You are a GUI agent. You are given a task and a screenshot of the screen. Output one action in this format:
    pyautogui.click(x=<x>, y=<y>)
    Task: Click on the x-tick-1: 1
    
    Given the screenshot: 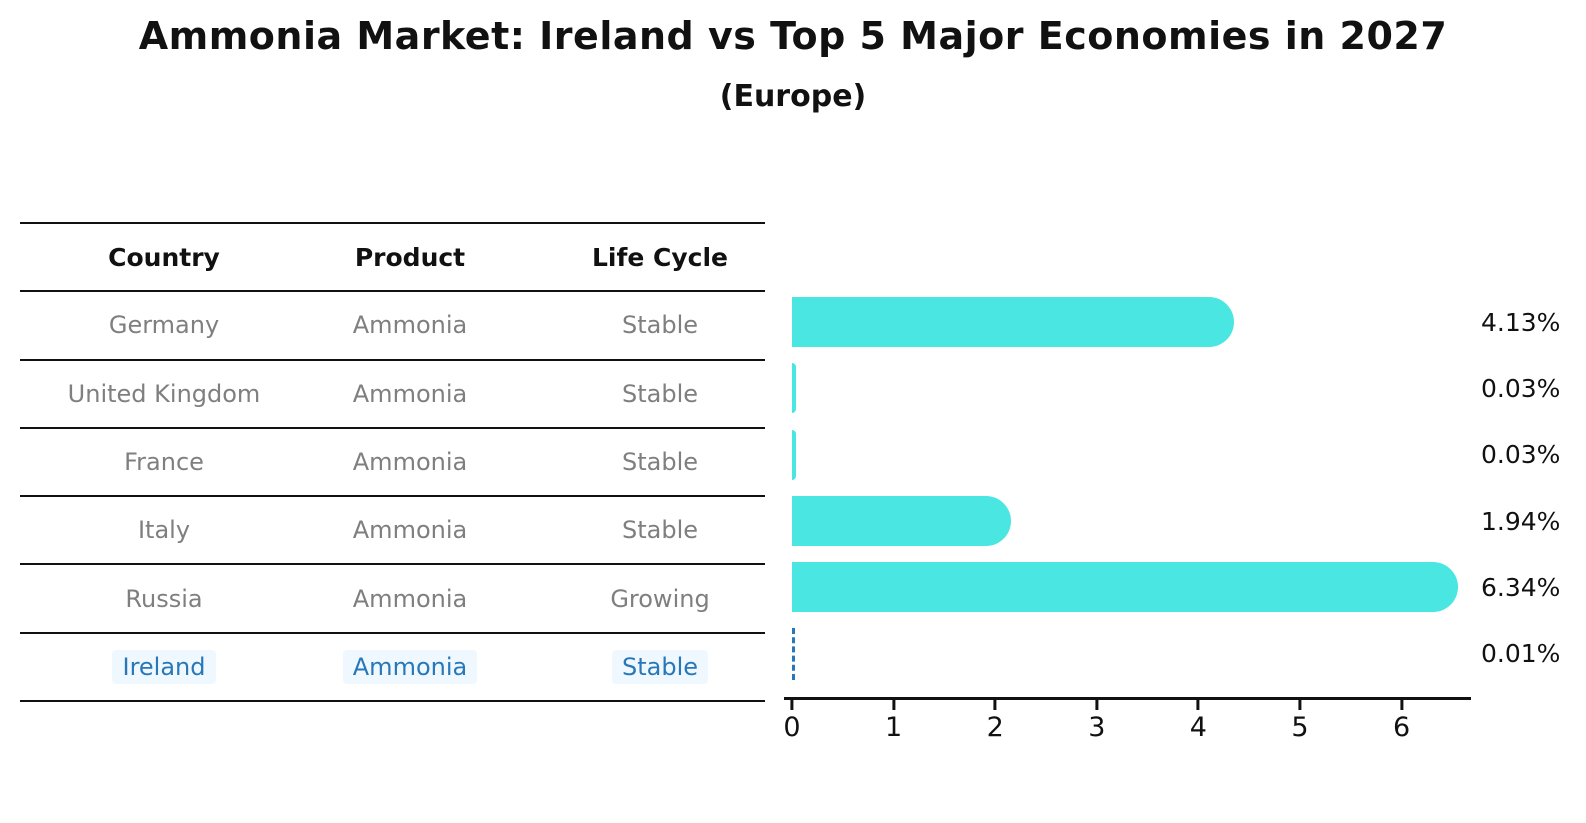 What is the action you would take?
    pyautogui.click(x=893, y=721)
    